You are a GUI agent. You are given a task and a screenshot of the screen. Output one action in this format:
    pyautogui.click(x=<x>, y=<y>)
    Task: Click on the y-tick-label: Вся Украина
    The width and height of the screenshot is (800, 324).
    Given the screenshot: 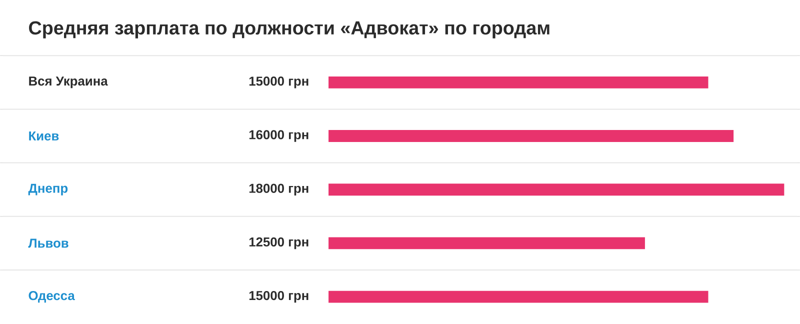 What is the action you would take?
    pyautogui.click(x=68, y=82)
    